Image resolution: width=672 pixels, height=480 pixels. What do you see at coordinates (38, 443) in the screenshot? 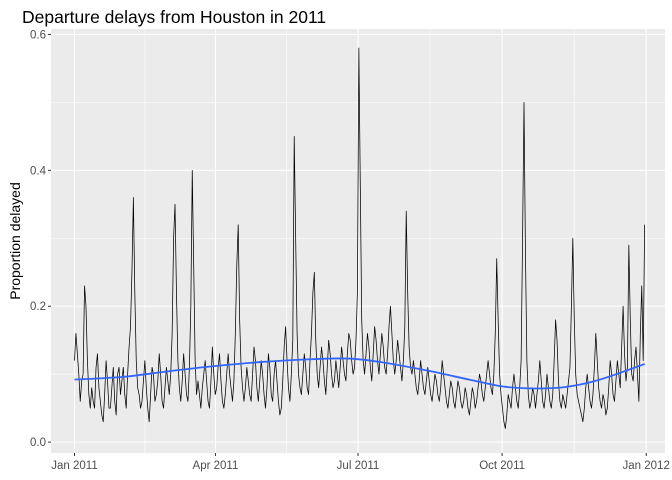
I see `y-tick-label: 0.0` at bounding box center [38, 443].